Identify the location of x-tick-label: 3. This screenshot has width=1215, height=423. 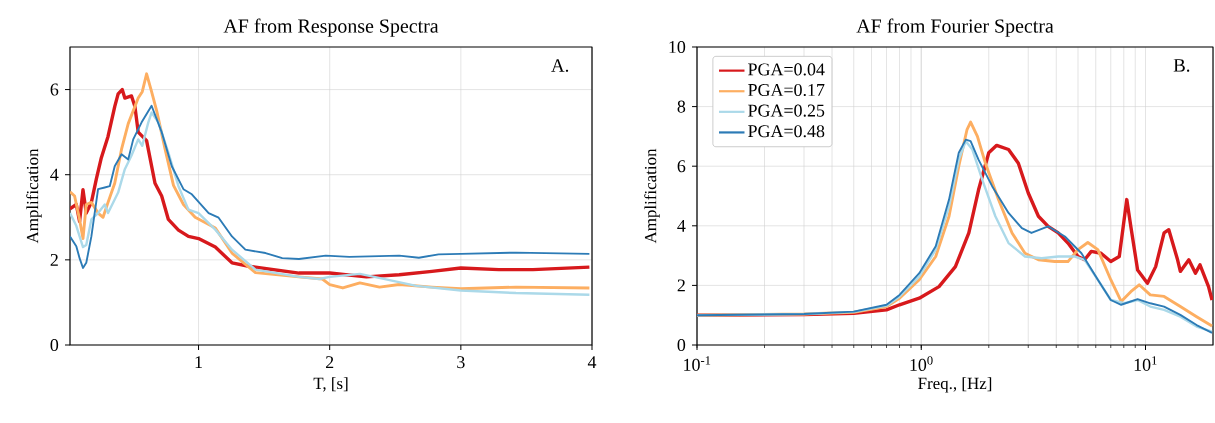
(461, 362).